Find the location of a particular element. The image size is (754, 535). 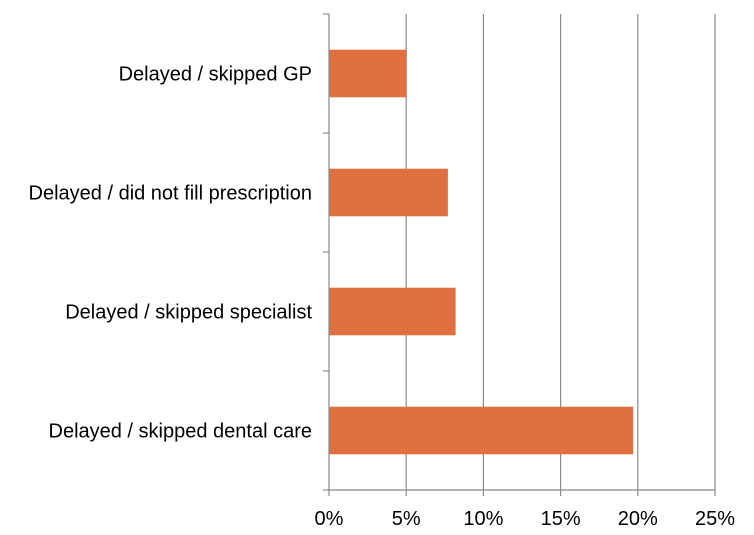

category-label: Delayed / did not fill prescription is located at coordinates (170, 194).